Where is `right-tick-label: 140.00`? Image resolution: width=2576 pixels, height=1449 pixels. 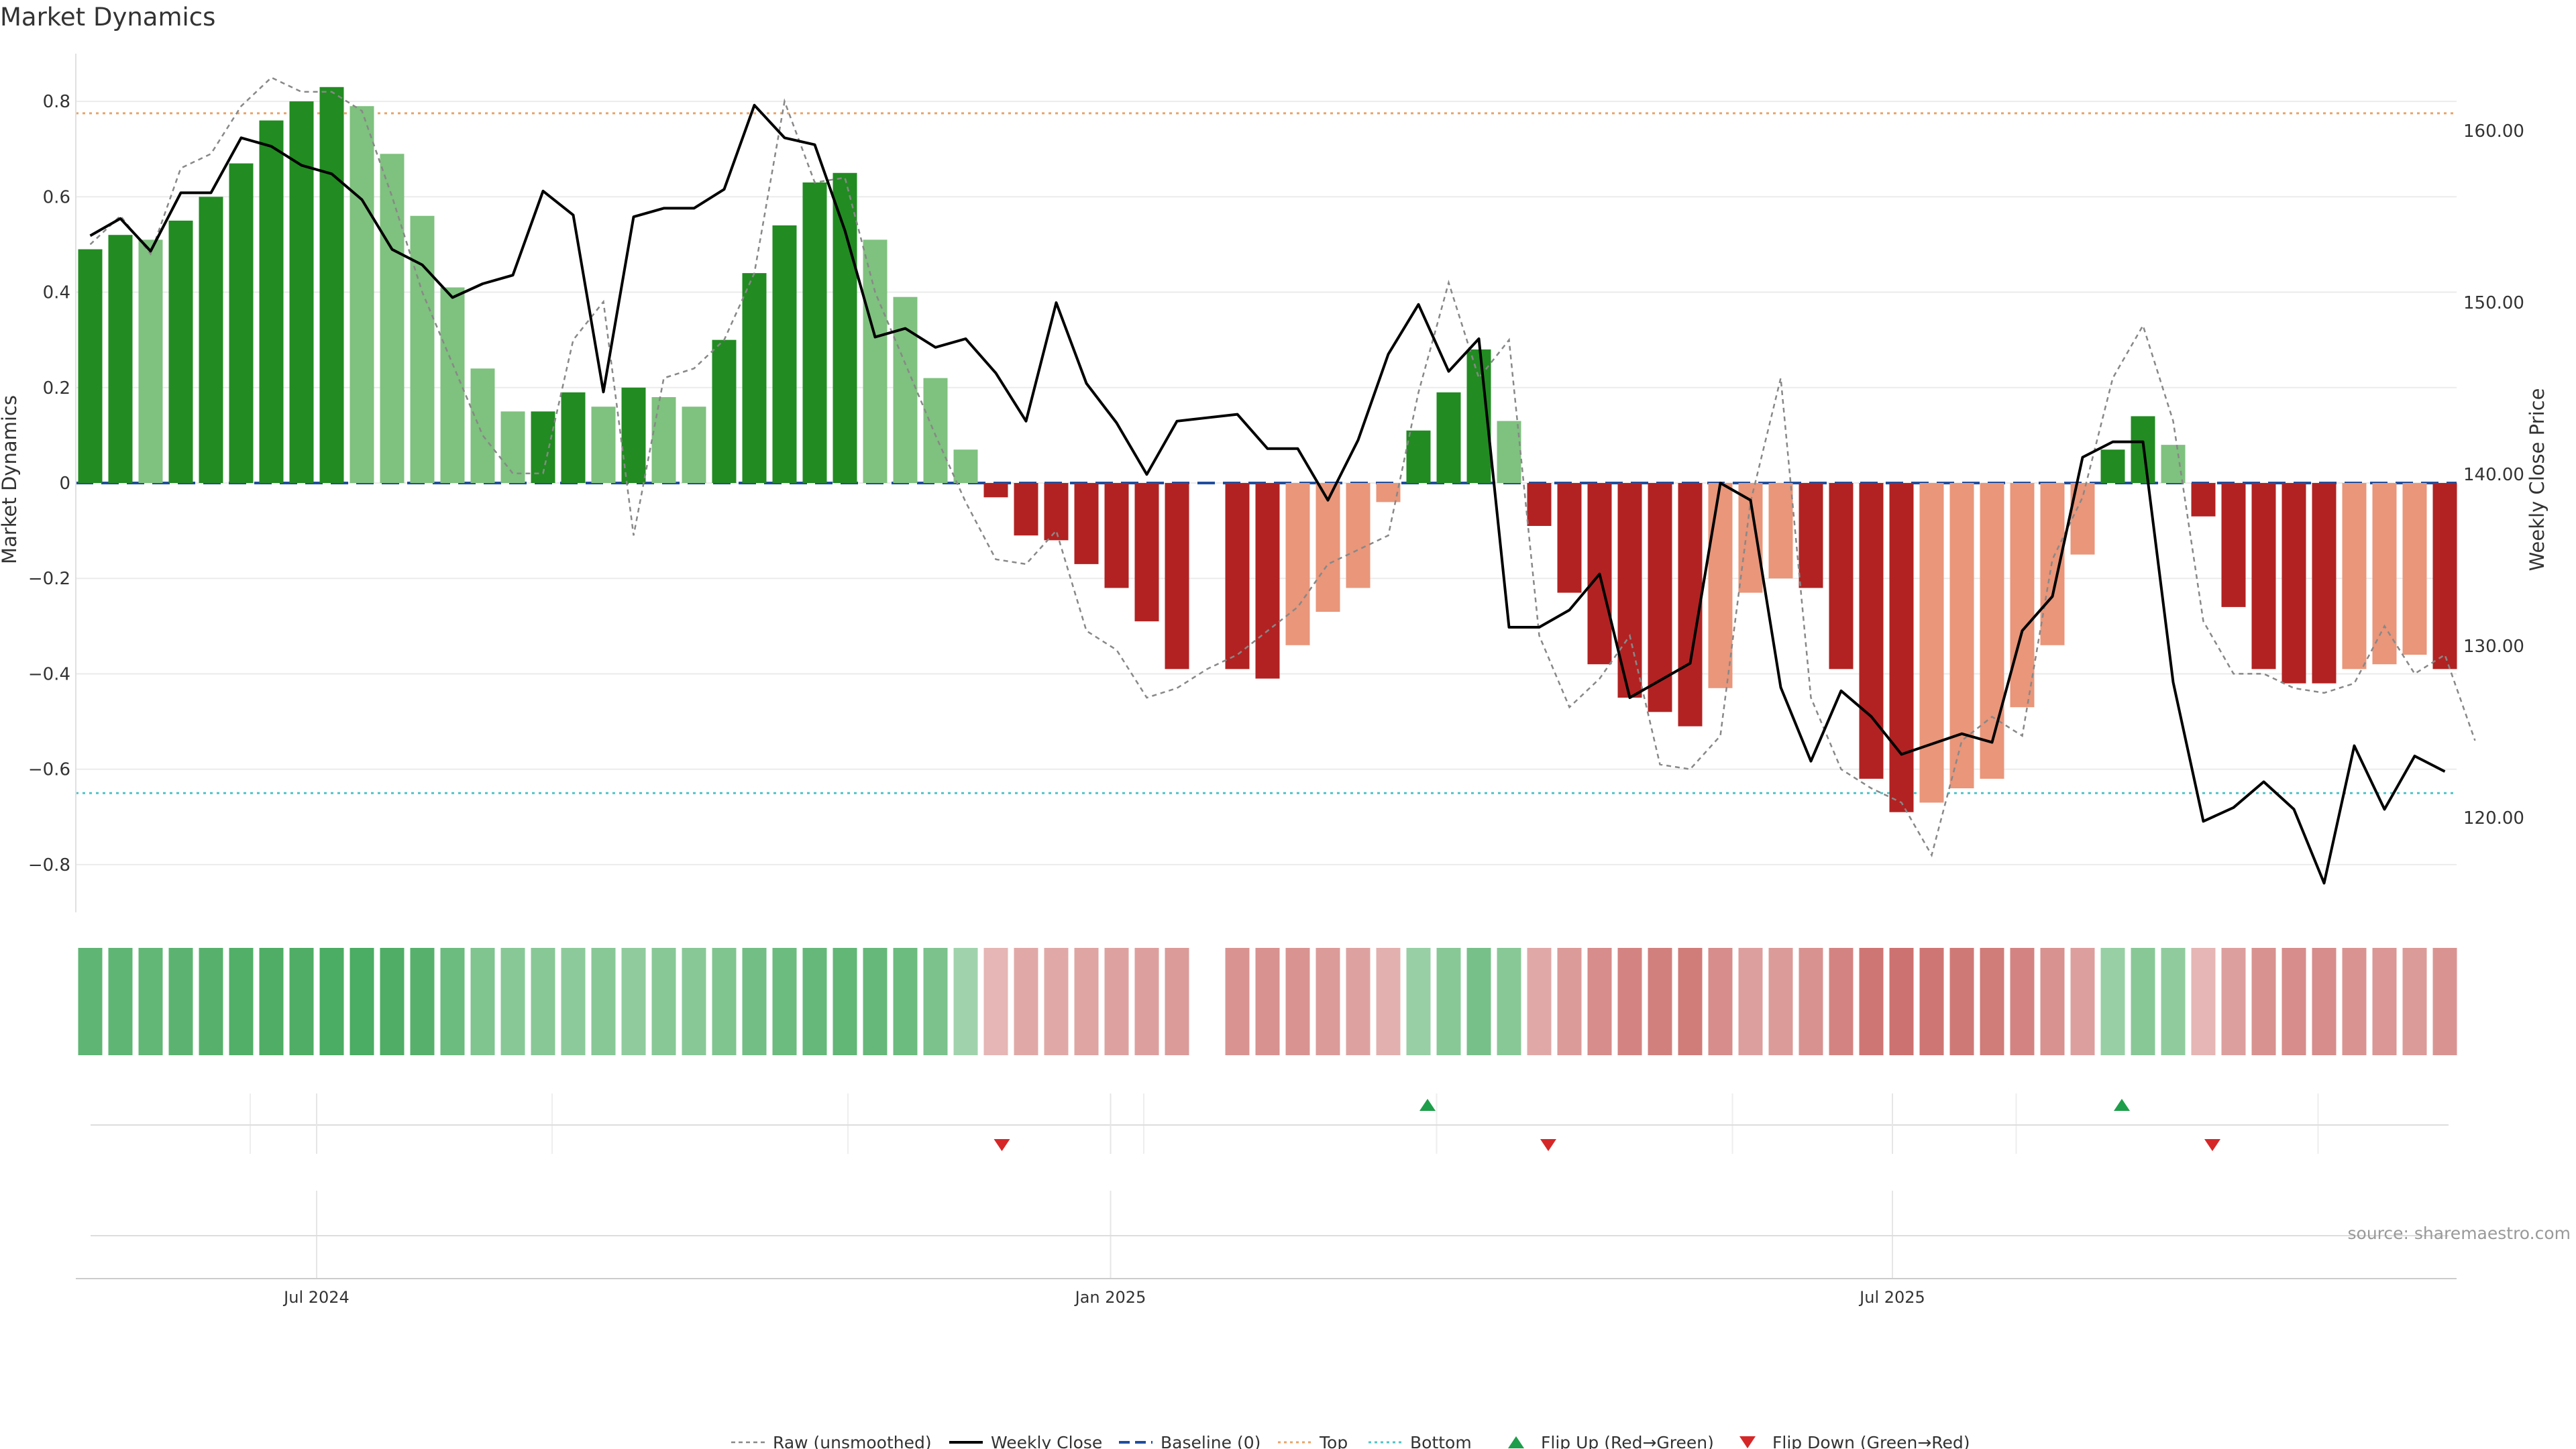
right-tick-label: 140.00 is located at coordinates (2493, 475).